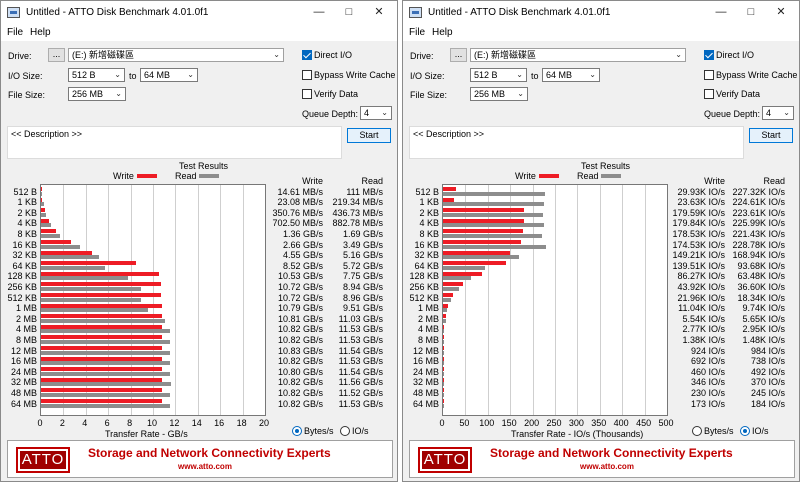 The width and height of the screenshot is (800, 482). What do you see at coordinates (360, 431) in the screenshot?
I see `io-per-second-label: IO/s` at bounding box center [360, 431].